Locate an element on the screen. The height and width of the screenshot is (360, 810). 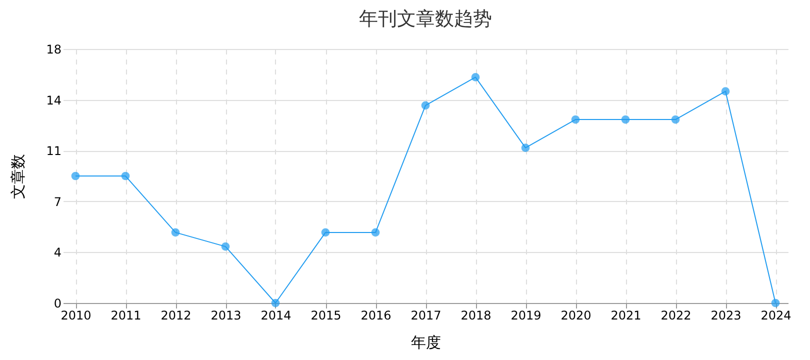
x-tick-label: 2024 is located at coordinates (776, 315).